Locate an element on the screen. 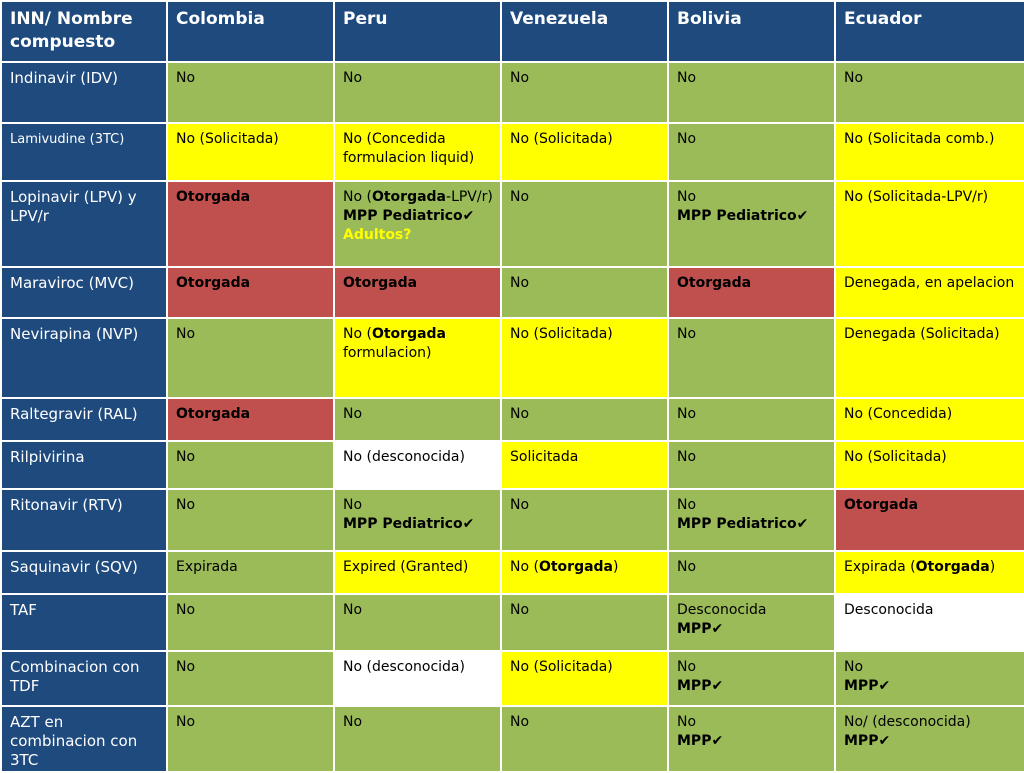  row-name: Lopinavir (LPV) y LPV/r is located at coordinates (84, 224).